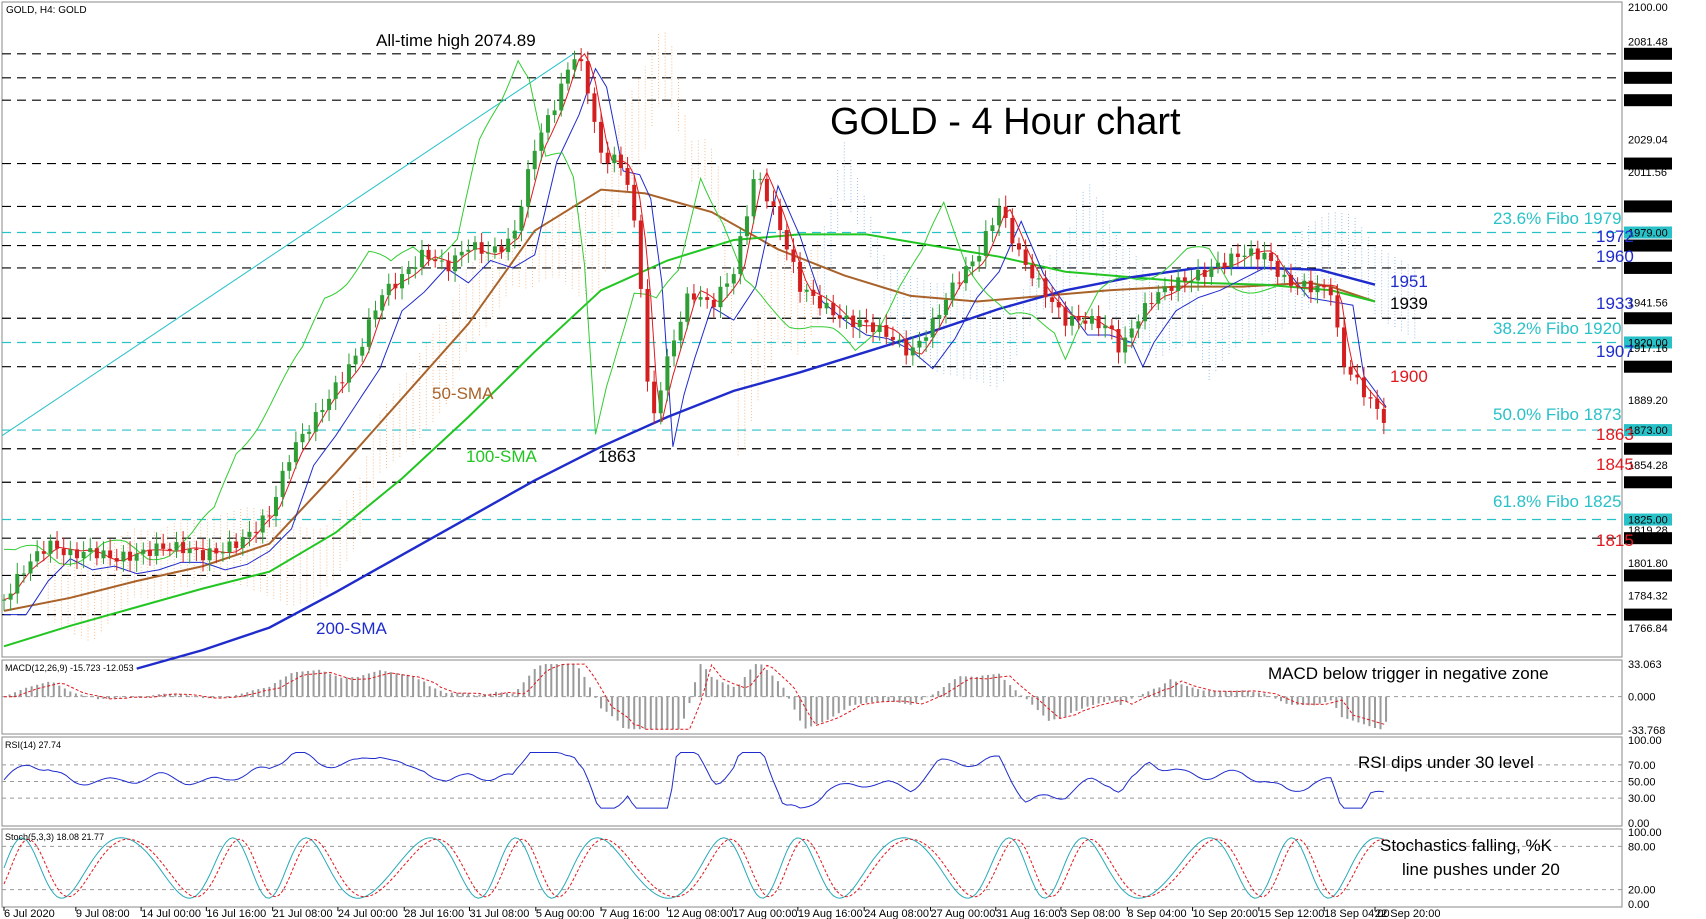 This screenshot has width=1706, height=919. What do you see at coordinates (1407, 913) in the screenshot?
I see `x-tick-label: 22 Sep 20:00` at bounding box center [1407, 913].